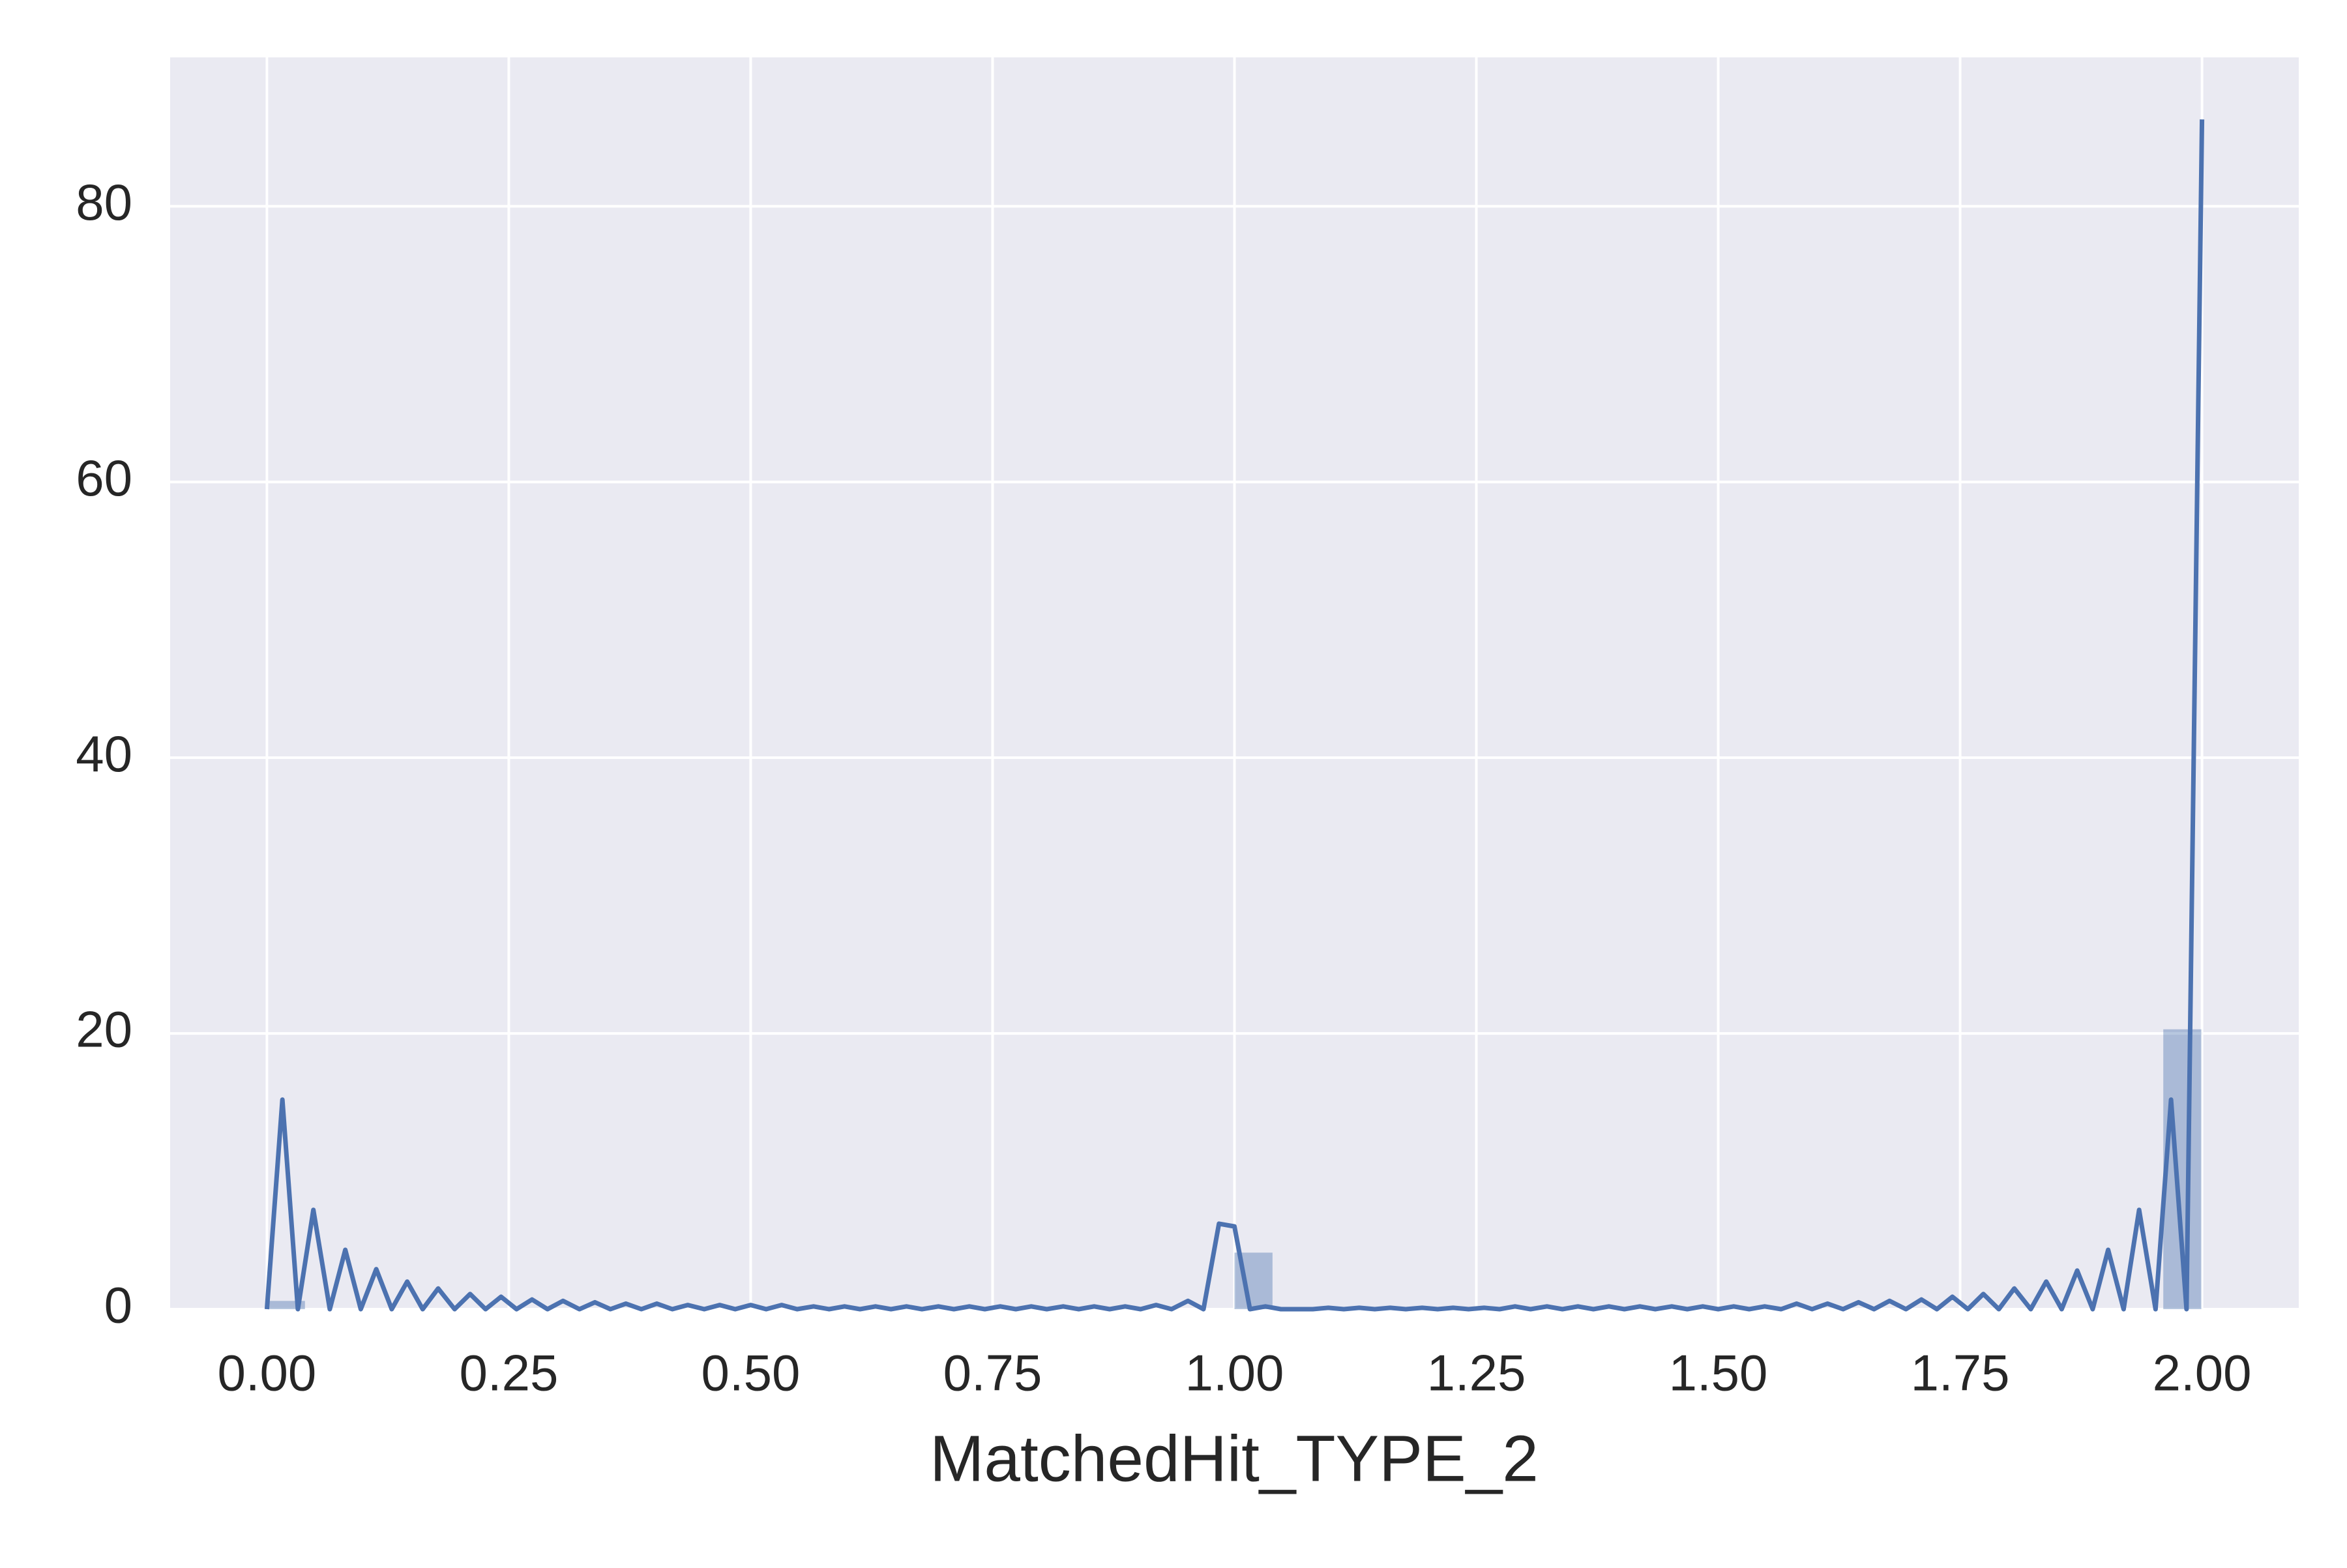 Image resolution: width=2347 pixels, height=1568 pixels. Describe the element at coordinates (993, 1373) in the screenshot. I see `x-tick-label: 0.75` at that location.